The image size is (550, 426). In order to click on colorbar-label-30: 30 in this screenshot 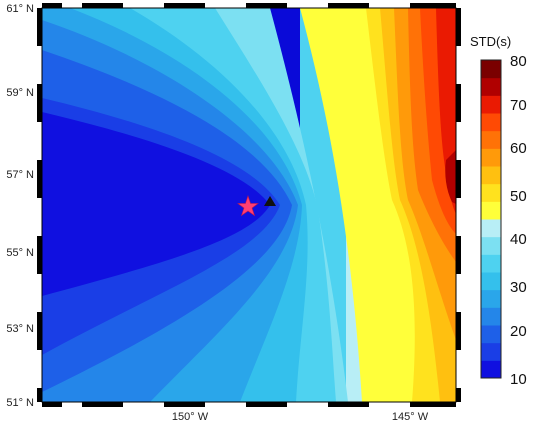, I will do `click(518, 287)`.